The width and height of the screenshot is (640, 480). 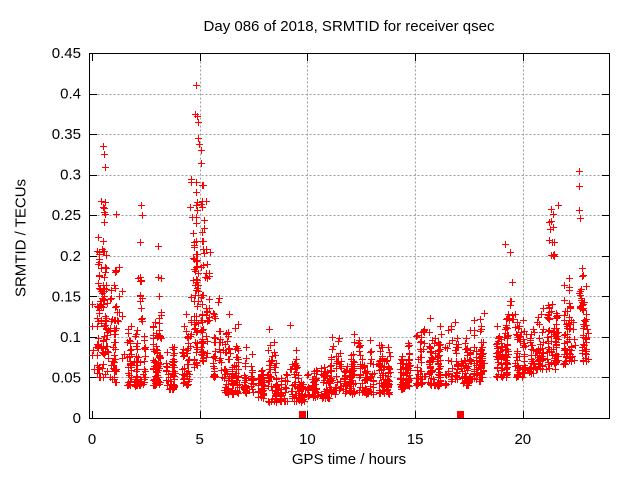 What do you see at coordinates (307, 439) in the screenshot?
I see `x-tick-label: 10` at bounding box center [307, 439].